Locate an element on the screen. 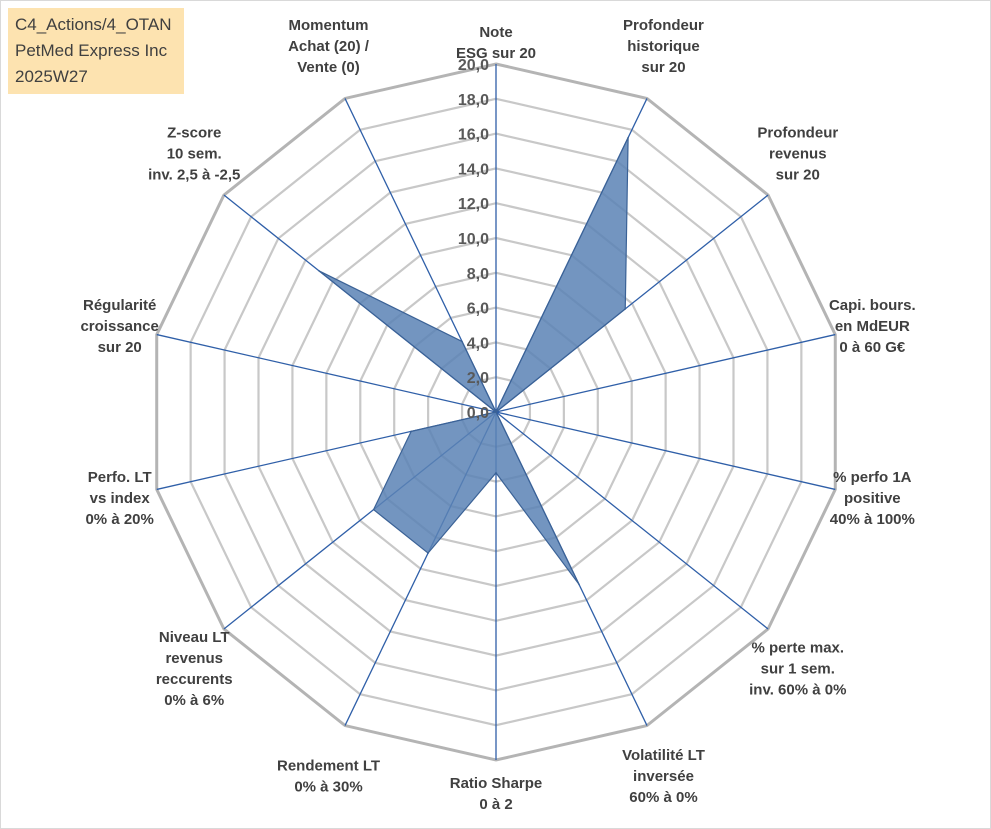 The height and width of the screenshot is (829, 991). category-label-8: Rendement LT 0% à 30% is located at coordinates (328, 776).